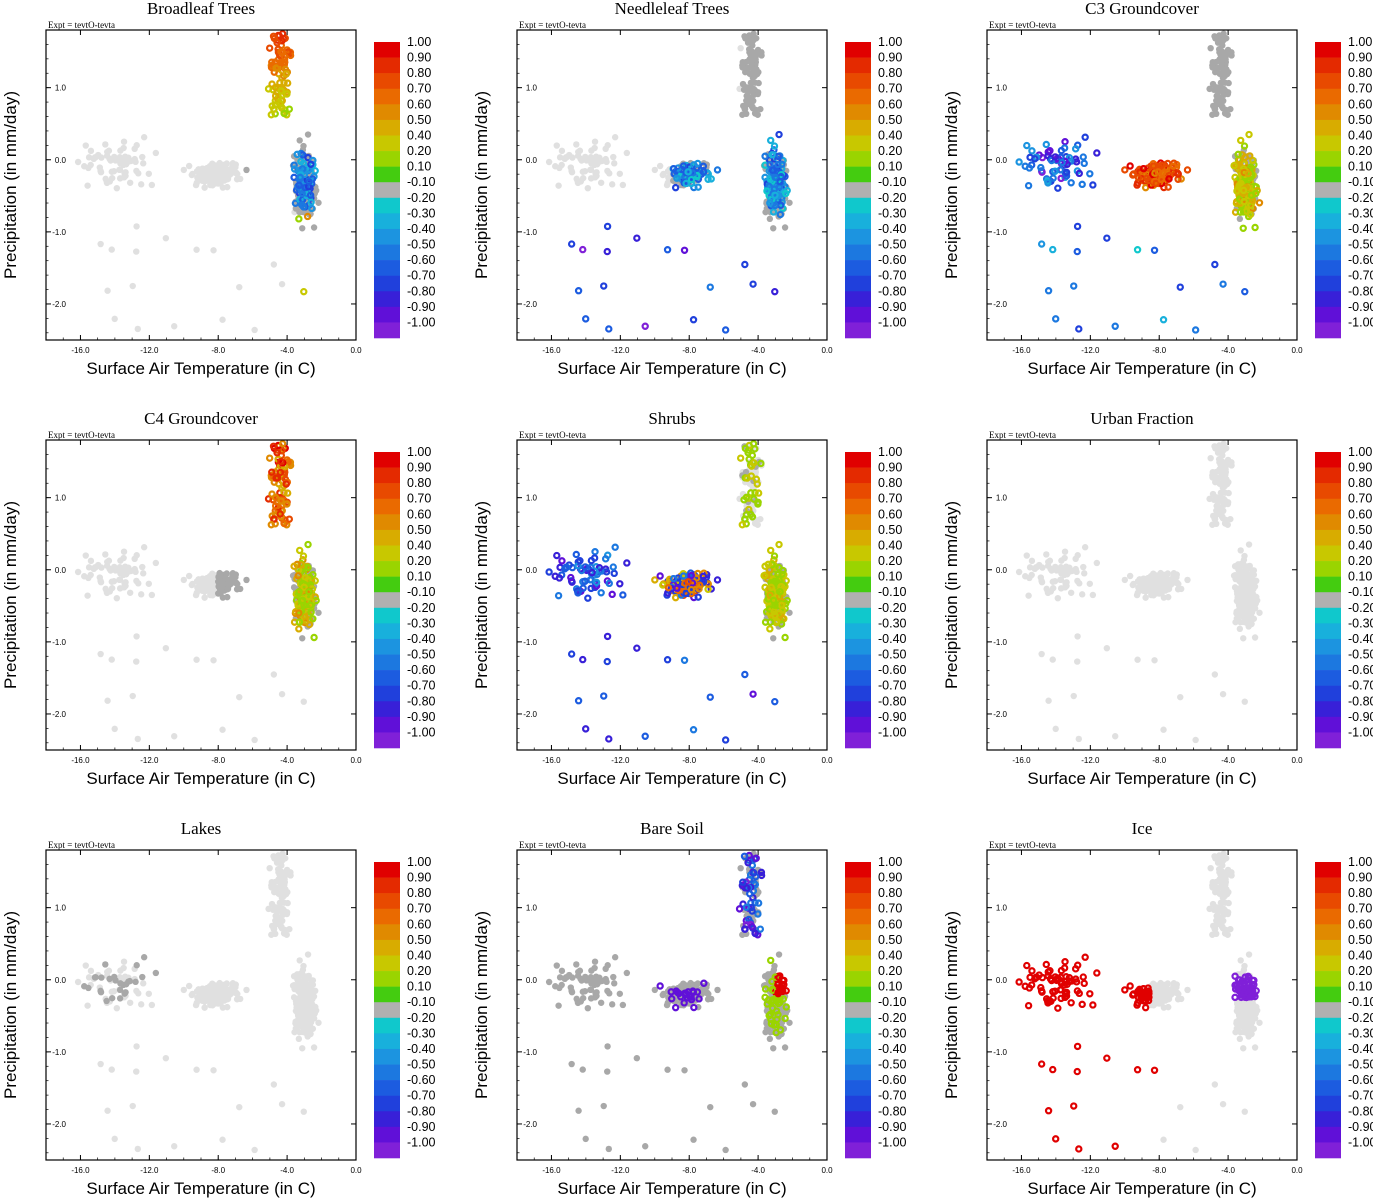 This screenshot has width=1373, height=1200. What do you see at coordinates (890, 104) in the screenshot?
I see `colorbar-label: 0.60` at bounding box center [890, 104].